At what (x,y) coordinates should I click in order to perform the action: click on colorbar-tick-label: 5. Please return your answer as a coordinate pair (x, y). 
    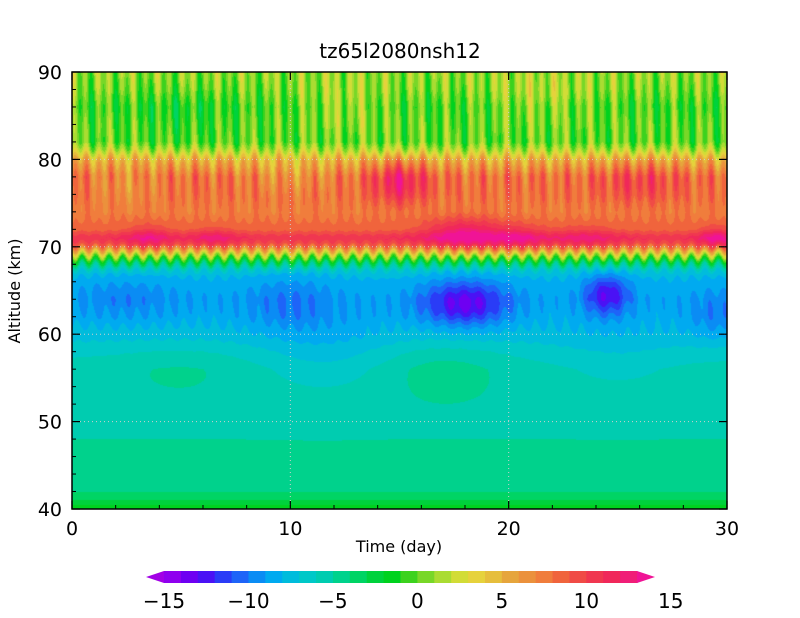
    Looking at the image, I should click on (501, 601).